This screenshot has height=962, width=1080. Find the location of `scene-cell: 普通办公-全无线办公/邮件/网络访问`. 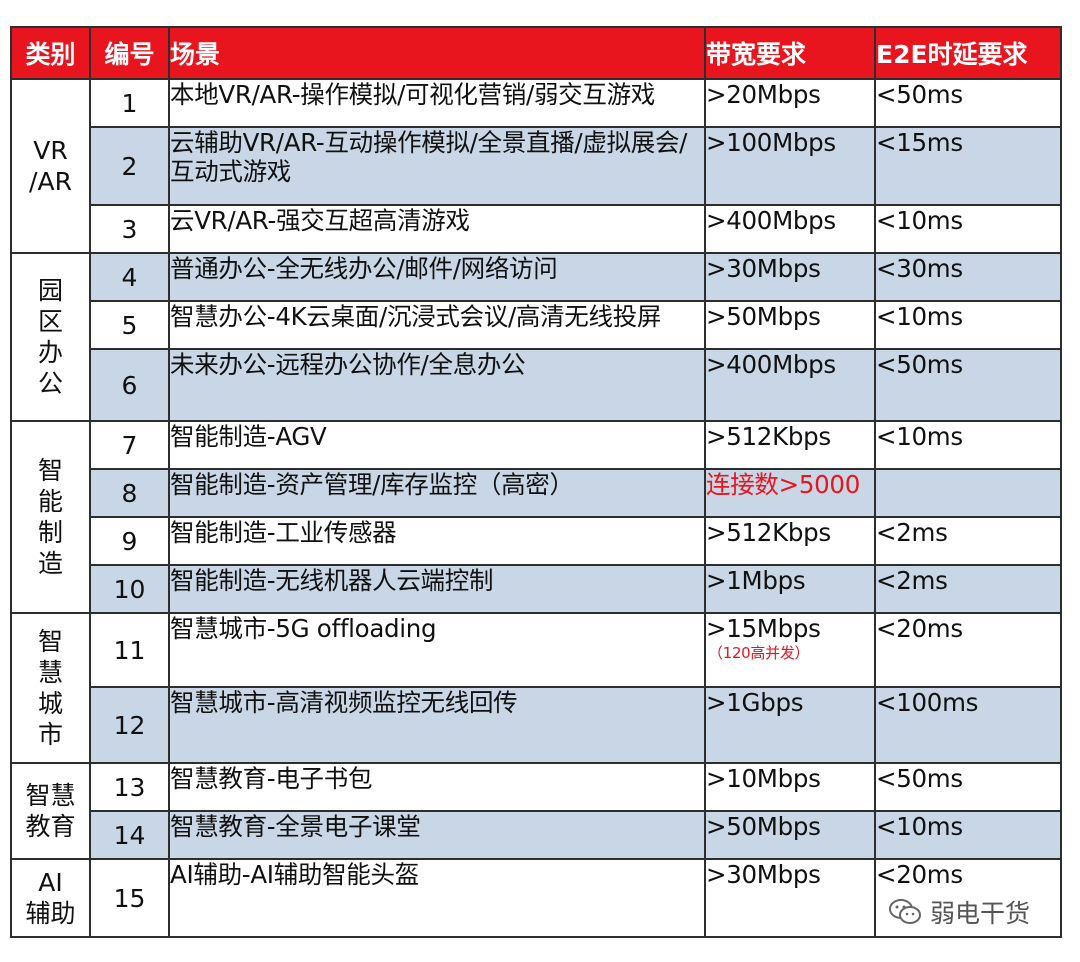

scene-cell: 普通办公-全无线办公/邮件/网络访问 is located at coordinates (437, 277).